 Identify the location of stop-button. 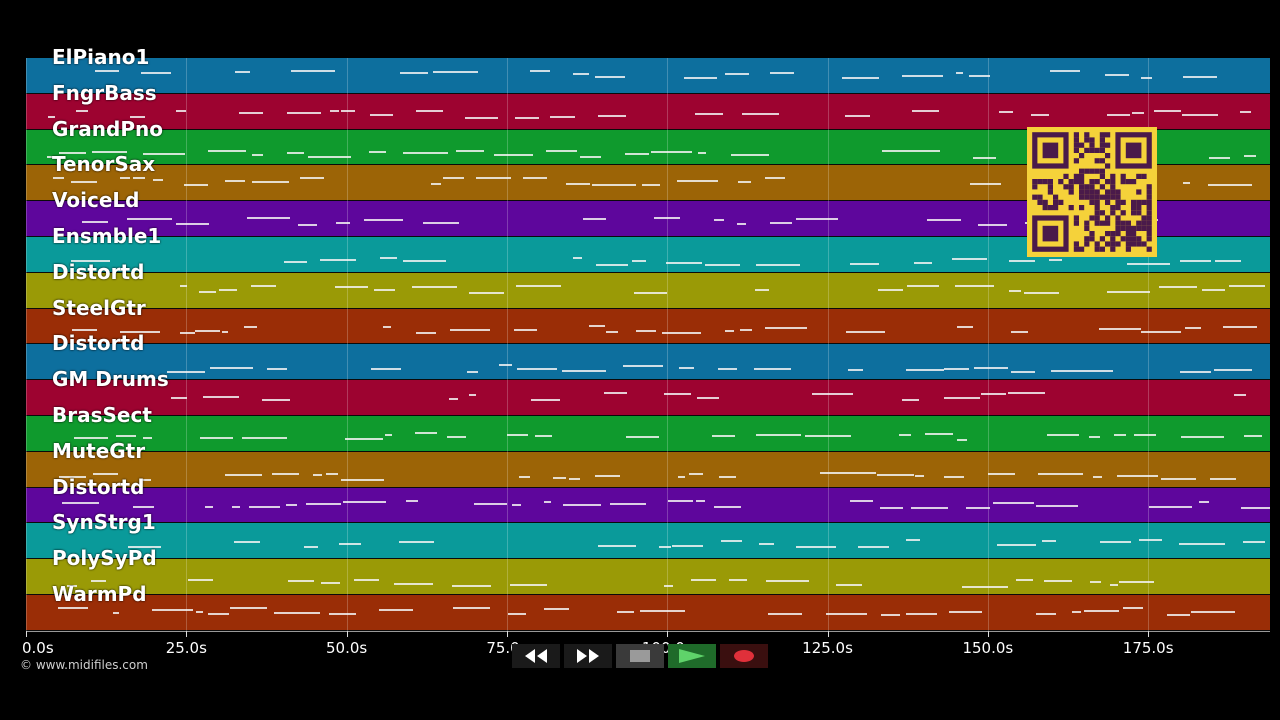
(640, 656).